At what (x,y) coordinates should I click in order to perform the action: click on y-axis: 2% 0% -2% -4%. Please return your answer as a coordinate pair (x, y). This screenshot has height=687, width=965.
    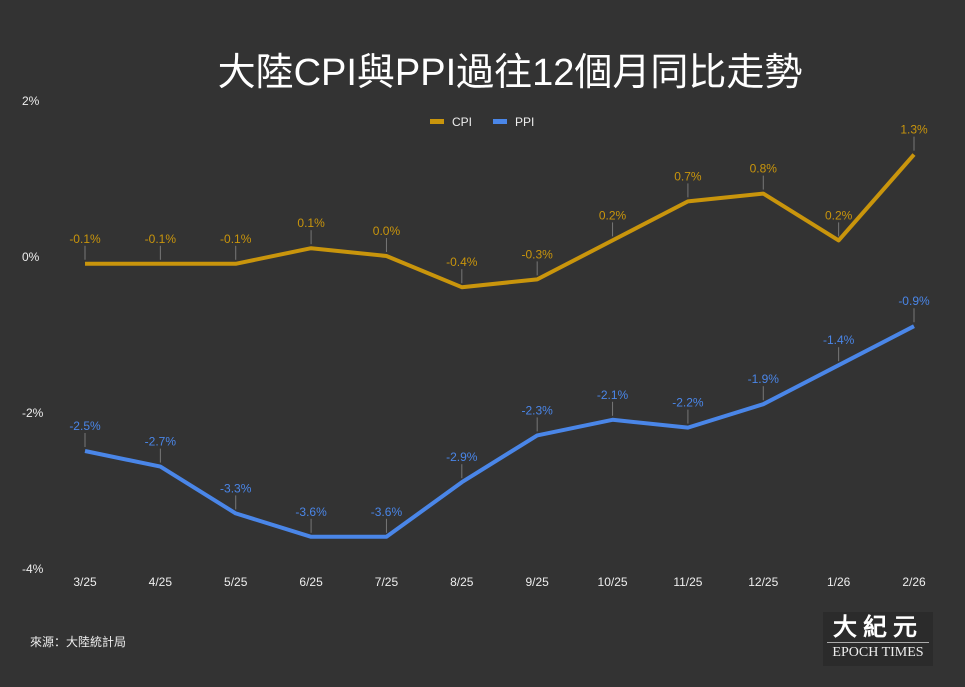
    Looking at the image, I should click on (33, 335).